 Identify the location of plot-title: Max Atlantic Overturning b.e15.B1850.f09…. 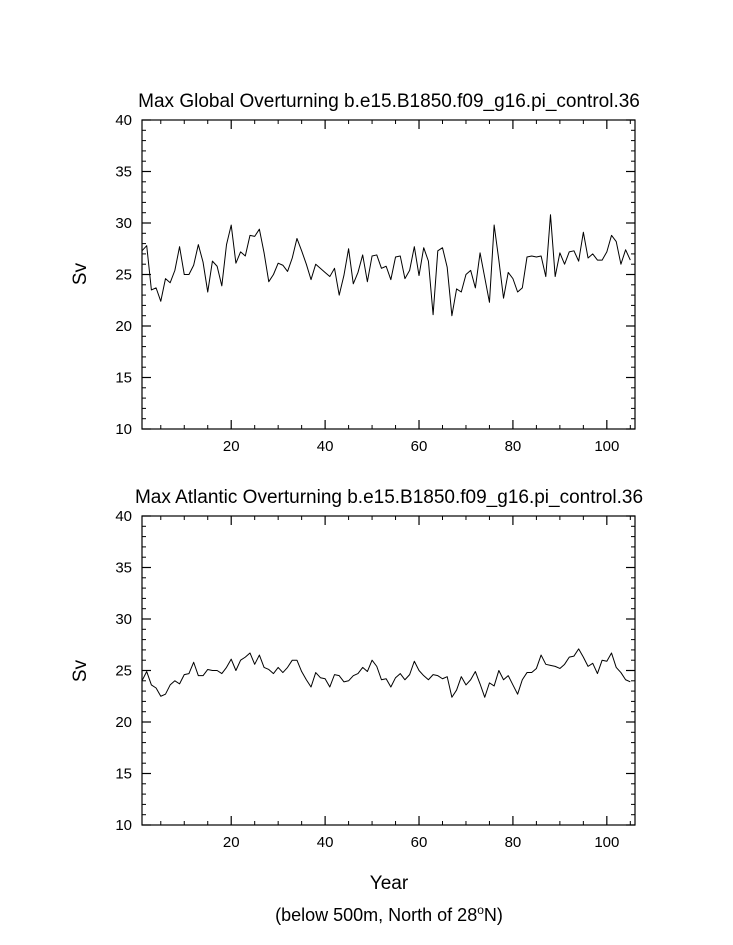
(389, 497).